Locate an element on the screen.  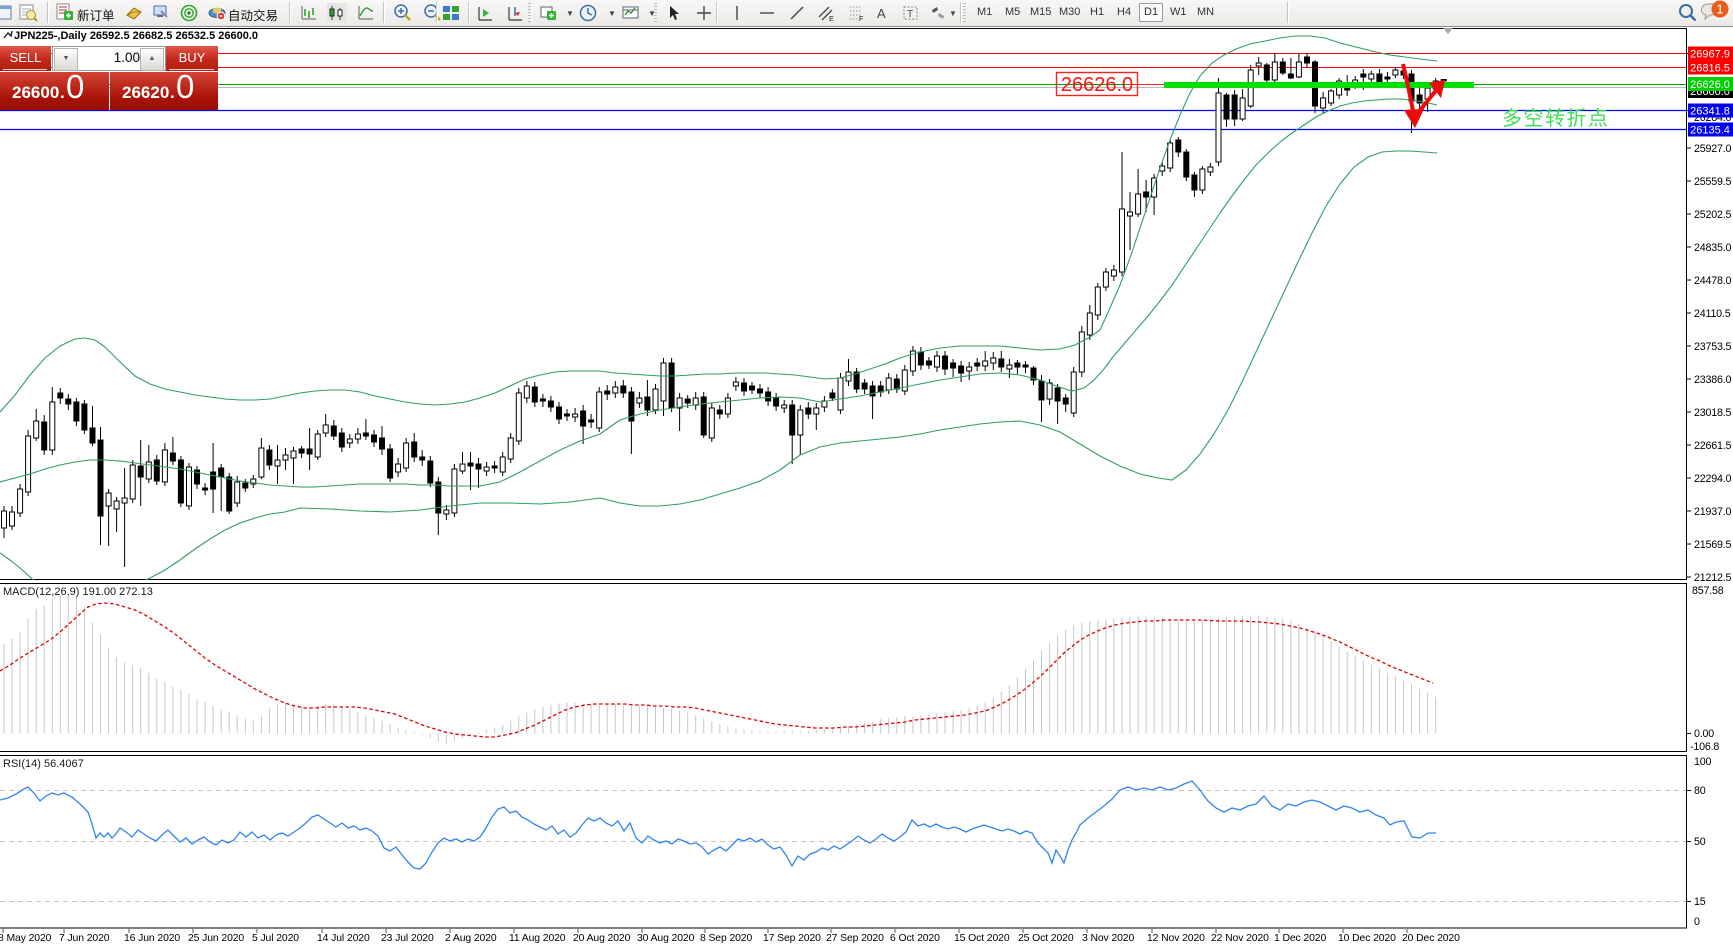
svg-text: 26967.9 is located at coordinates (1710, 55).